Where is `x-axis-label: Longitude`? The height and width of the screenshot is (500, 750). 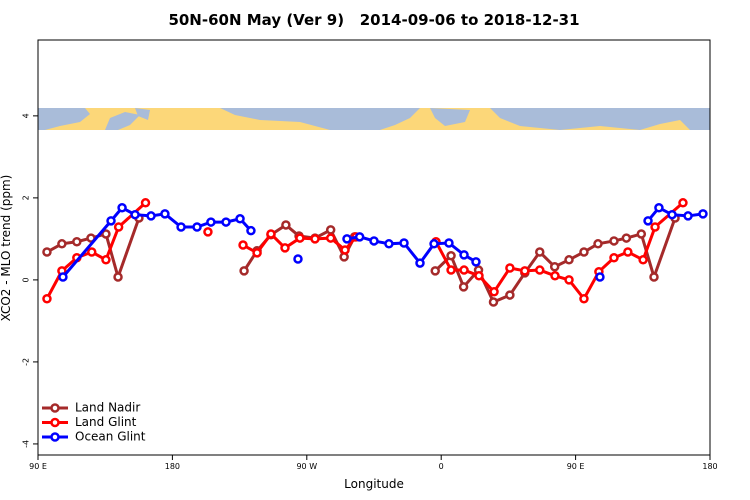
x-axis-label: Longitude is located at coordinates (374, 484).